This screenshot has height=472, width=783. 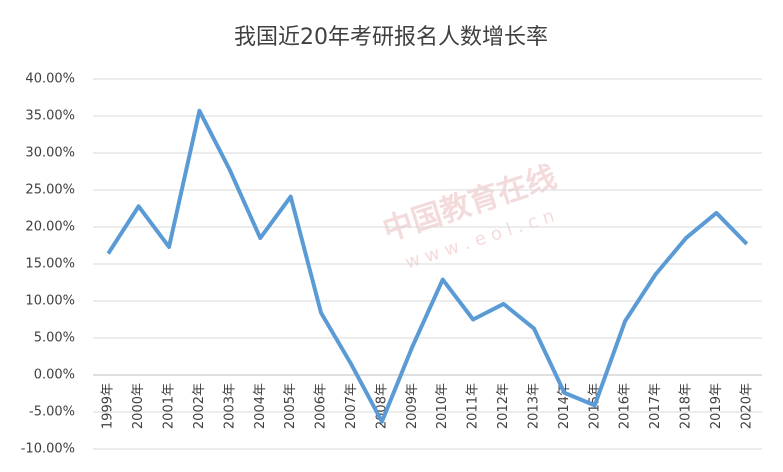 What do you see at coordinates (685, 406) in the screenshot?
I see `x-tick-label: 2018年` at bounding box center [685, 406].